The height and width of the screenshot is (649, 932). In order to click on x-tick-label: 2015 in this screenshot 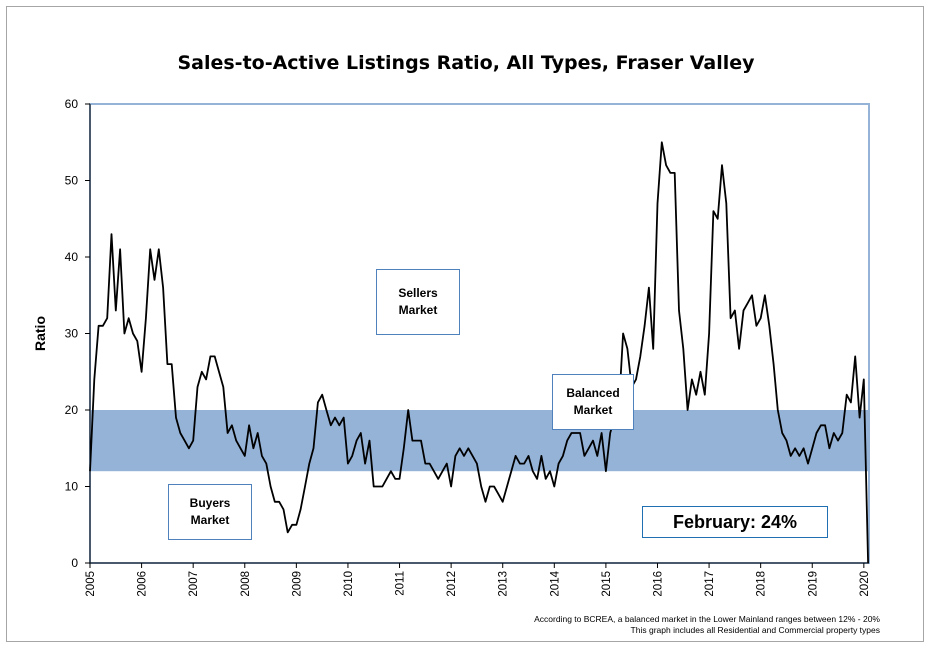, I will do `click(607, 584)`.